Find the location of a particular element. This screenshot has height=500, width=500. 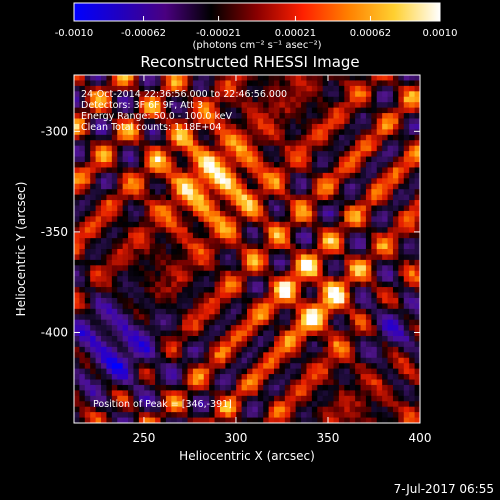

annotation-energy: Energy Range: 50.0 - 100.0 keV is located at coordinates (156, 116).